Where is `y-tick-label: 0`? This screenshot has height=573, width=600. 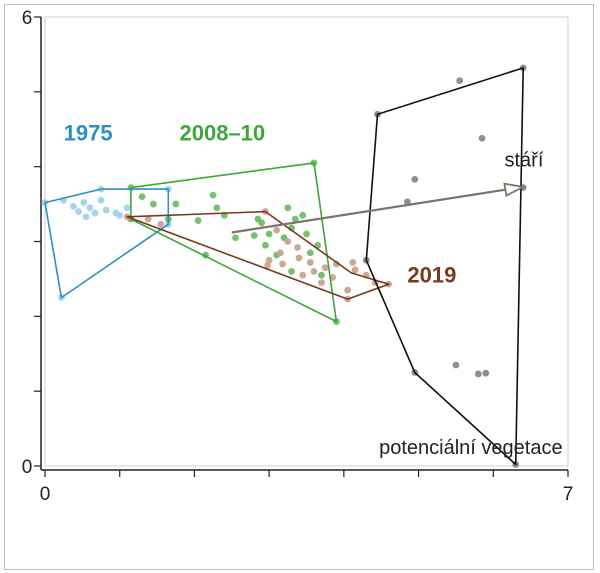 y-tick-label: 0 is located at coordinates (27, 467).